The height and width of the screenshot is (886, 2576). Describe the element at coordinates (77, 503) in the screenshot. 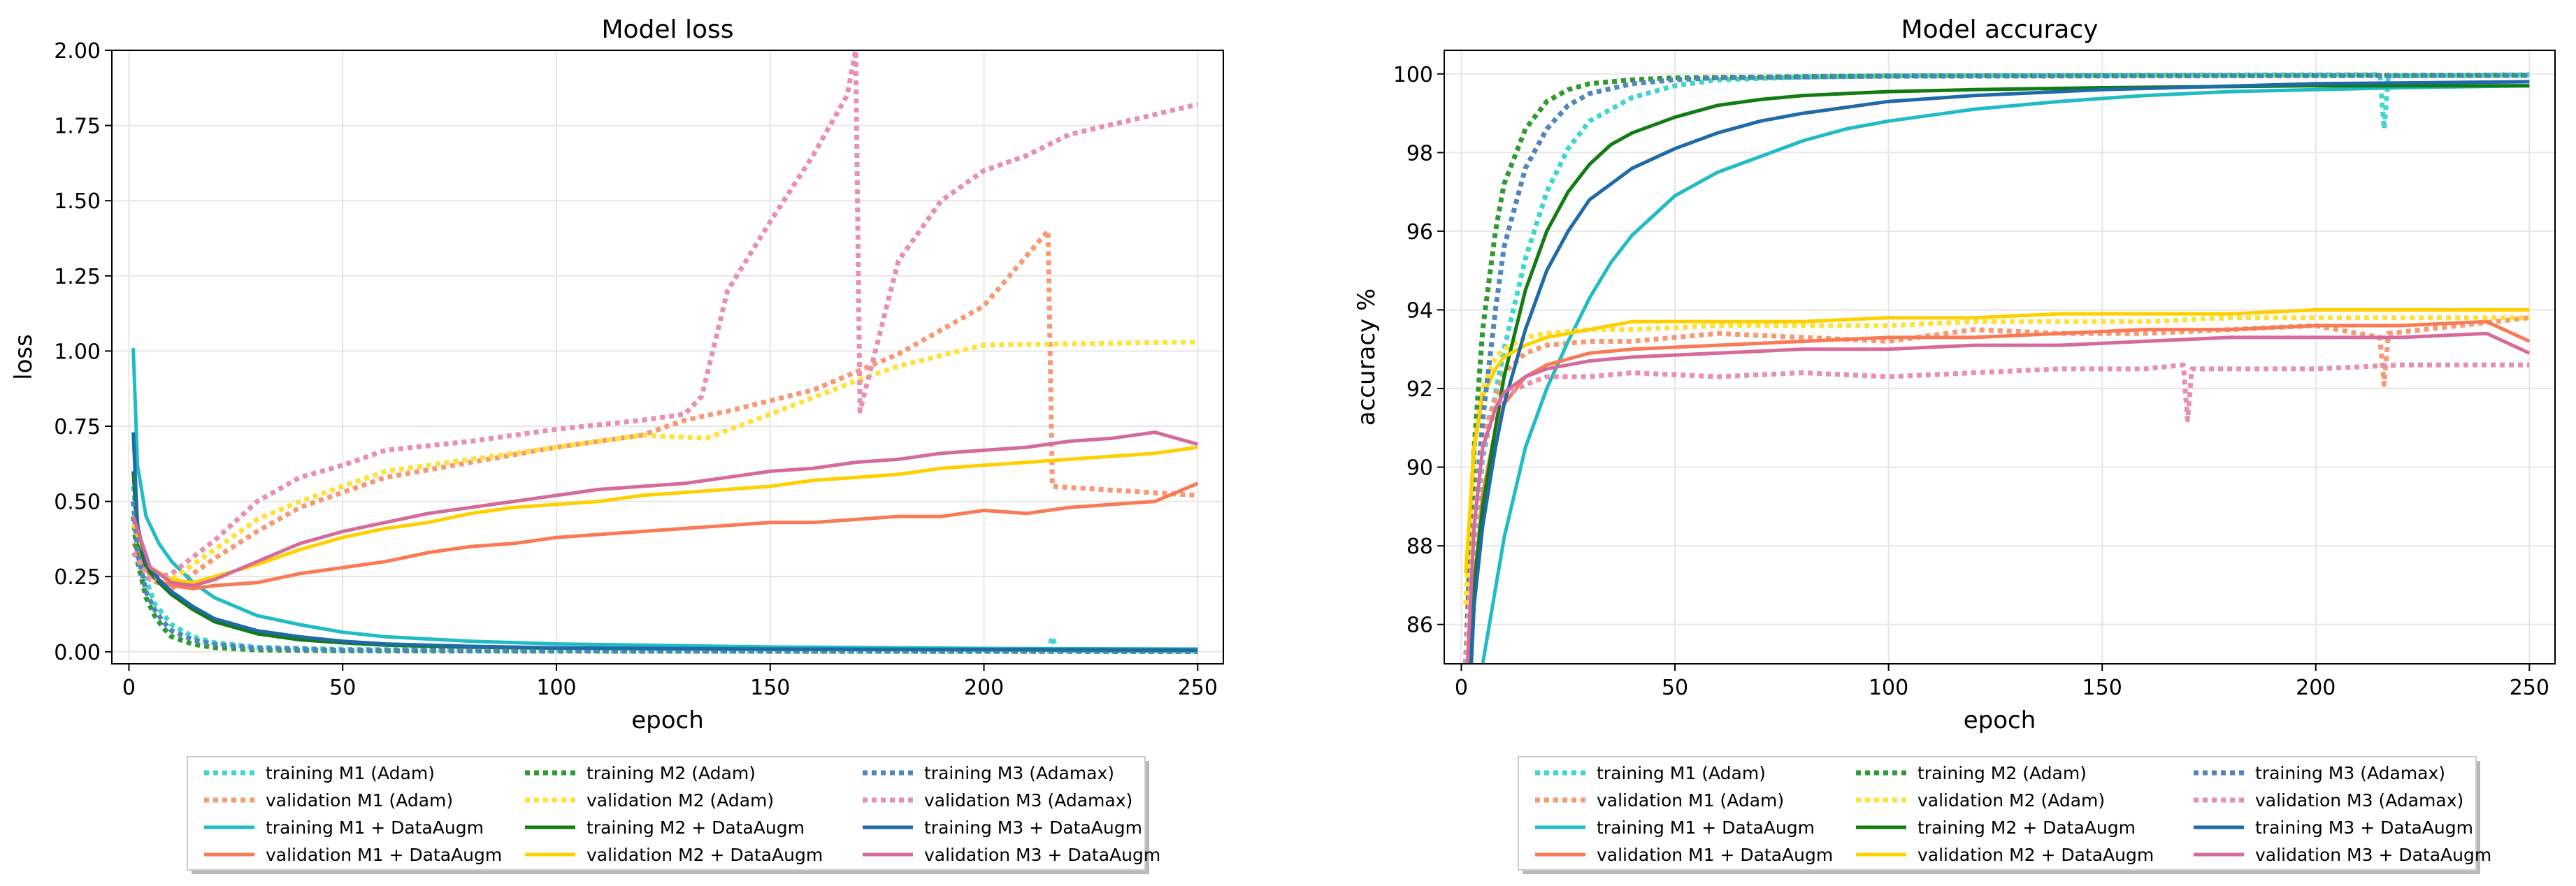

I see `y-tick-label: 0.50` at that location.